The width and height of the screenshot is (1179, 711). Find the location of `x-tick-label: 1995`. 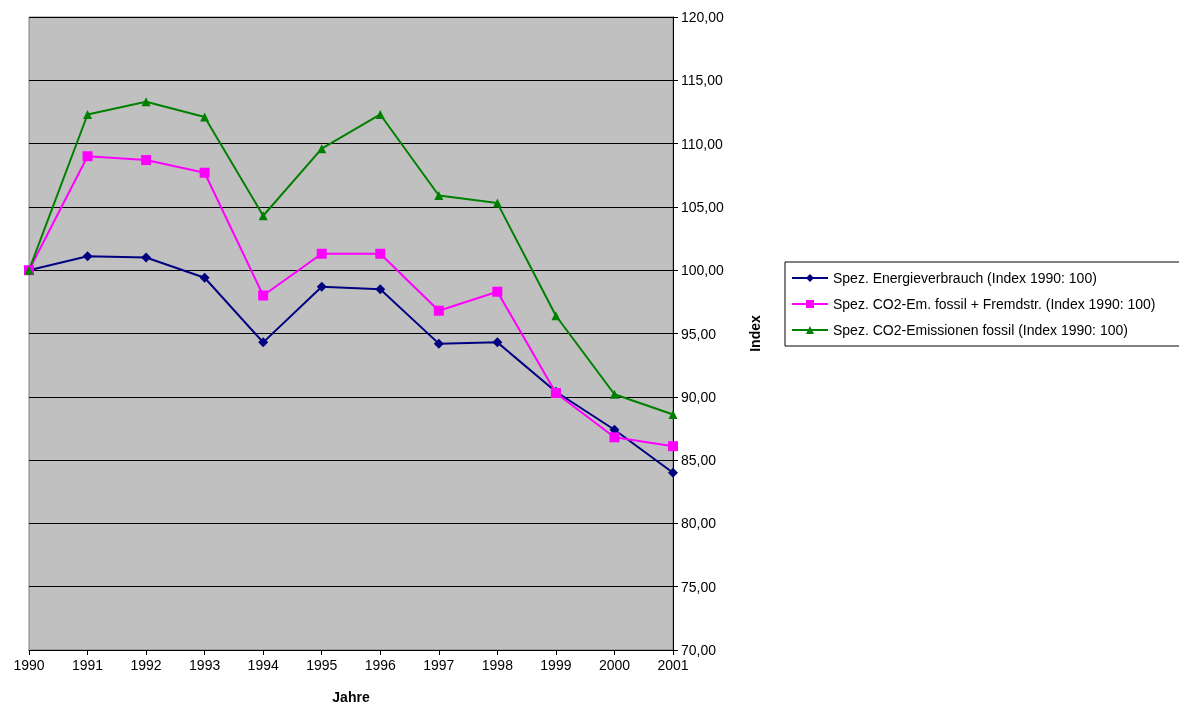

x-tick-label: 1995 is located at coordinates (322, 665).